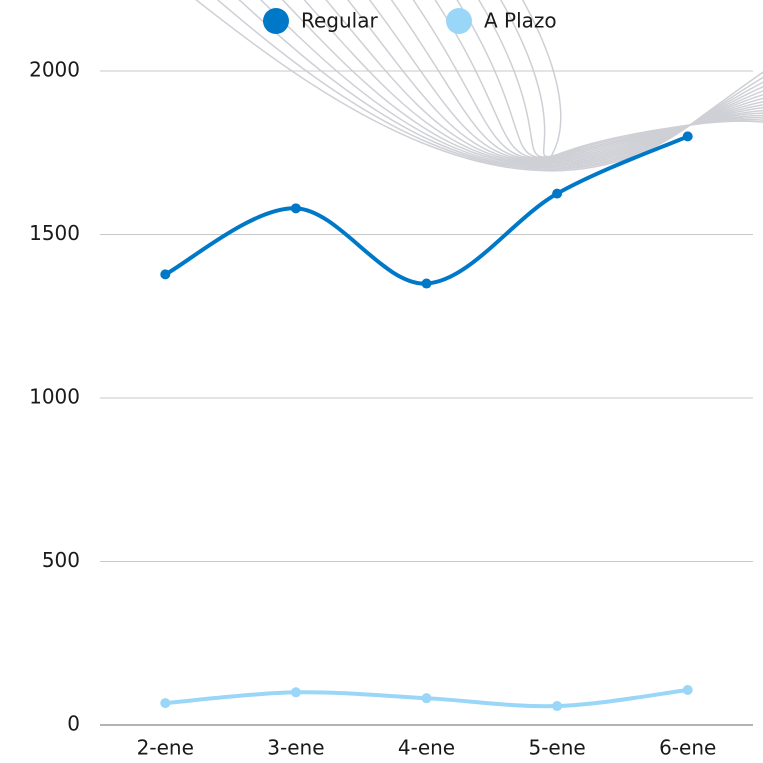 The width and height of the screenshot is (763, 763). Describe the element at coordinates (61, 560) in the screenshot. I see `y-tick-label: 500` at that location.